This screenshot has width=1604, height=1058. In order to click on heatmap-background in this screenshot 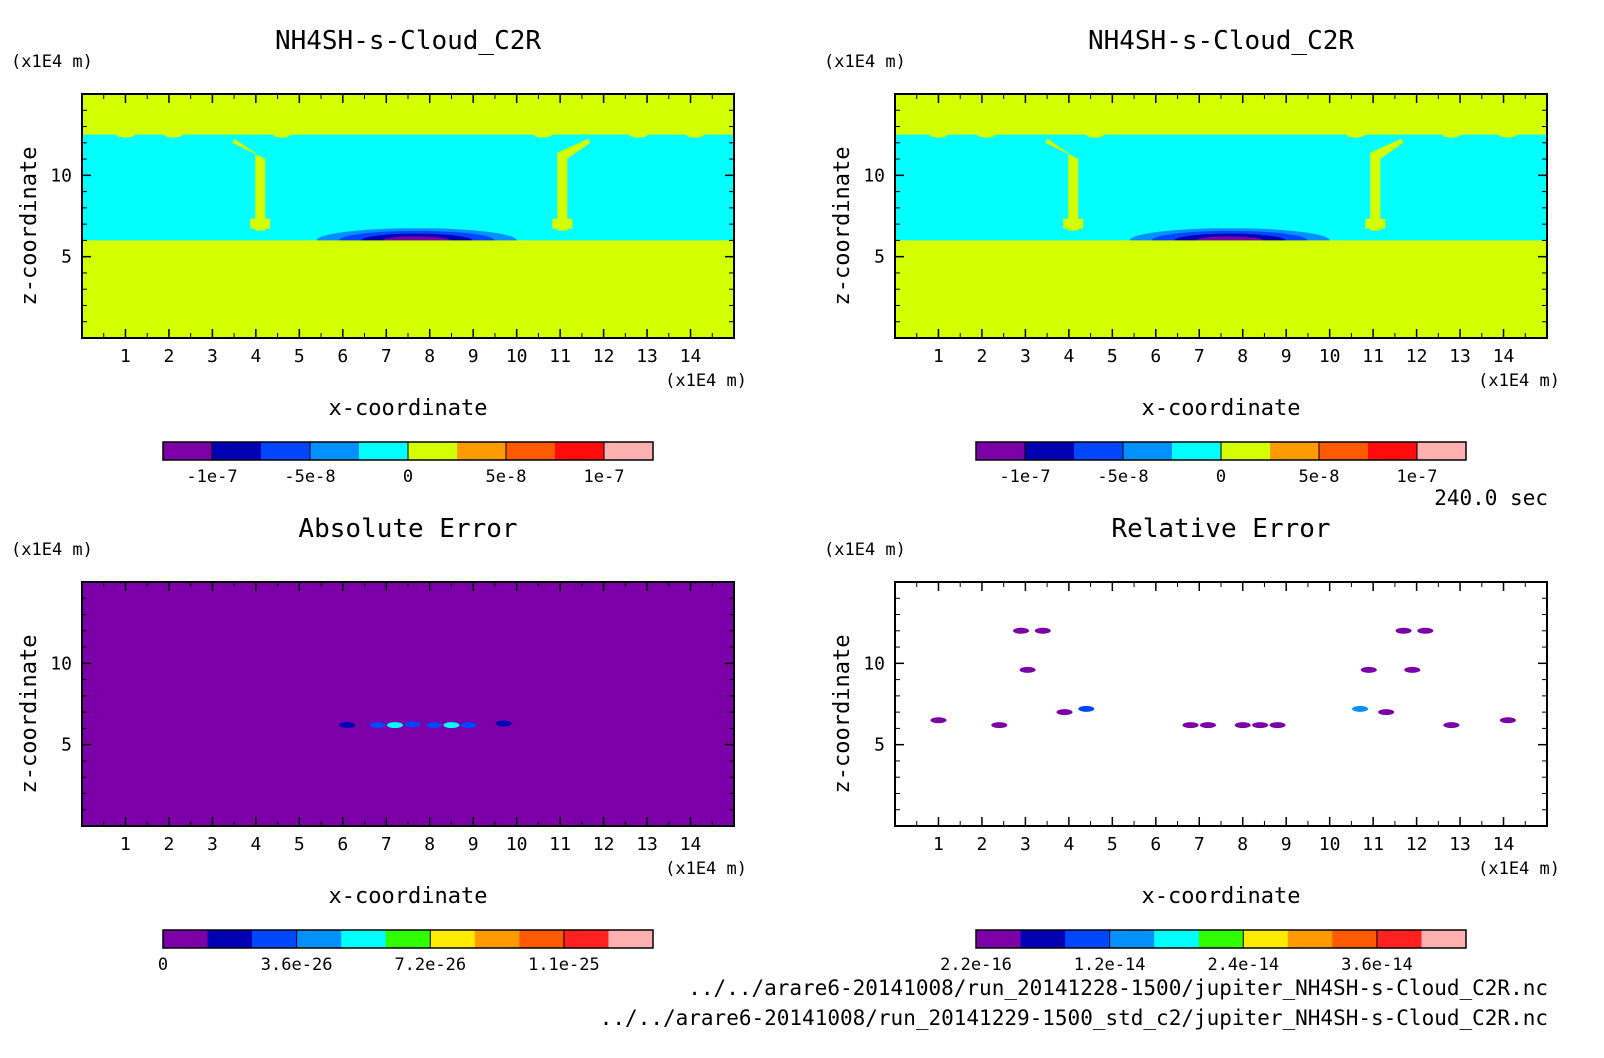, I will do `click(1221, 704)`.